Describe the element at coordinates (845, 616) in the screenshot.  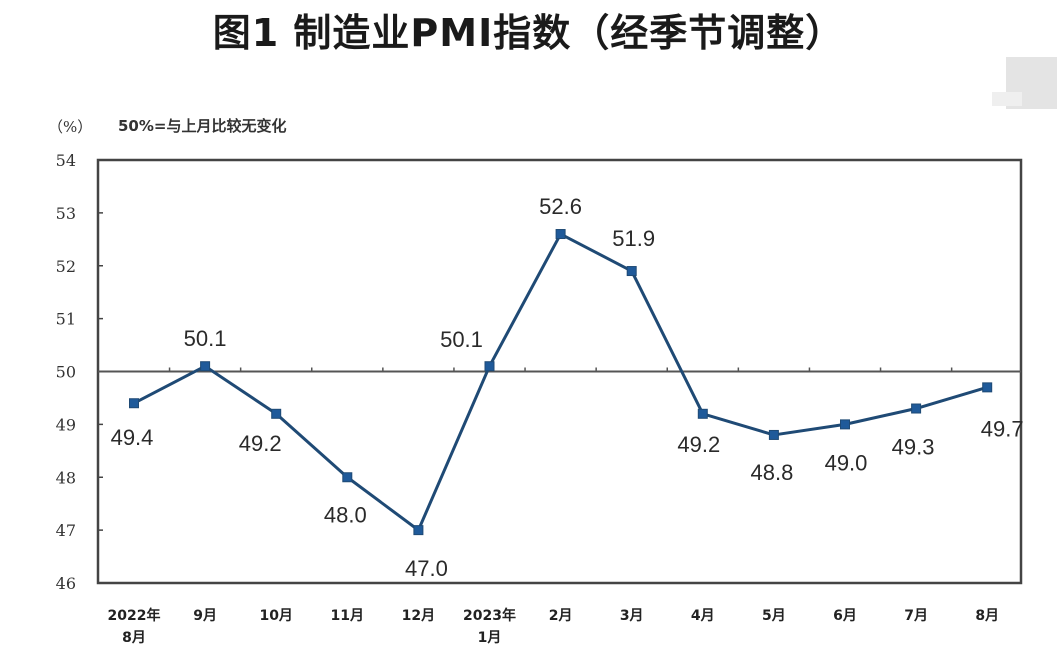
I see `x-tick-label: 6月` at that location.